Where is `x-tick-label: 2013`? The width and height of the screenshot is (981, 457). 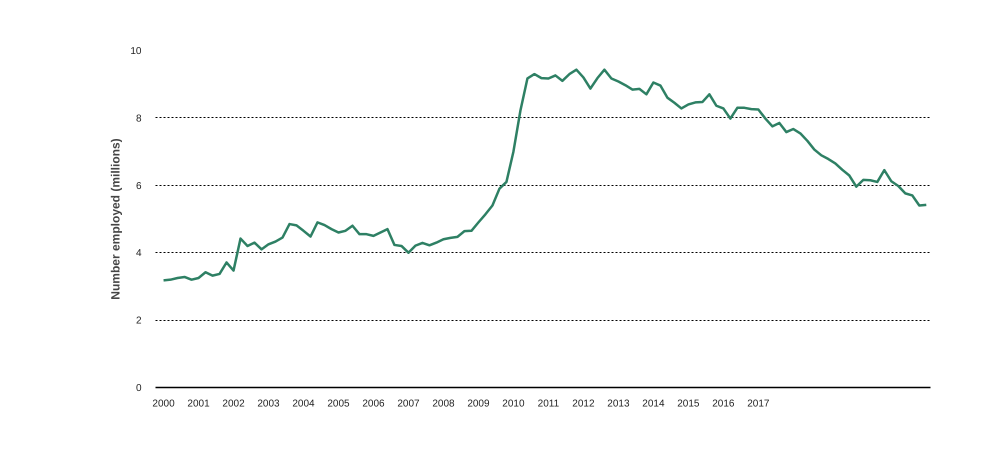
x-tick-label: 2013 is located at coordinates (618, 404).